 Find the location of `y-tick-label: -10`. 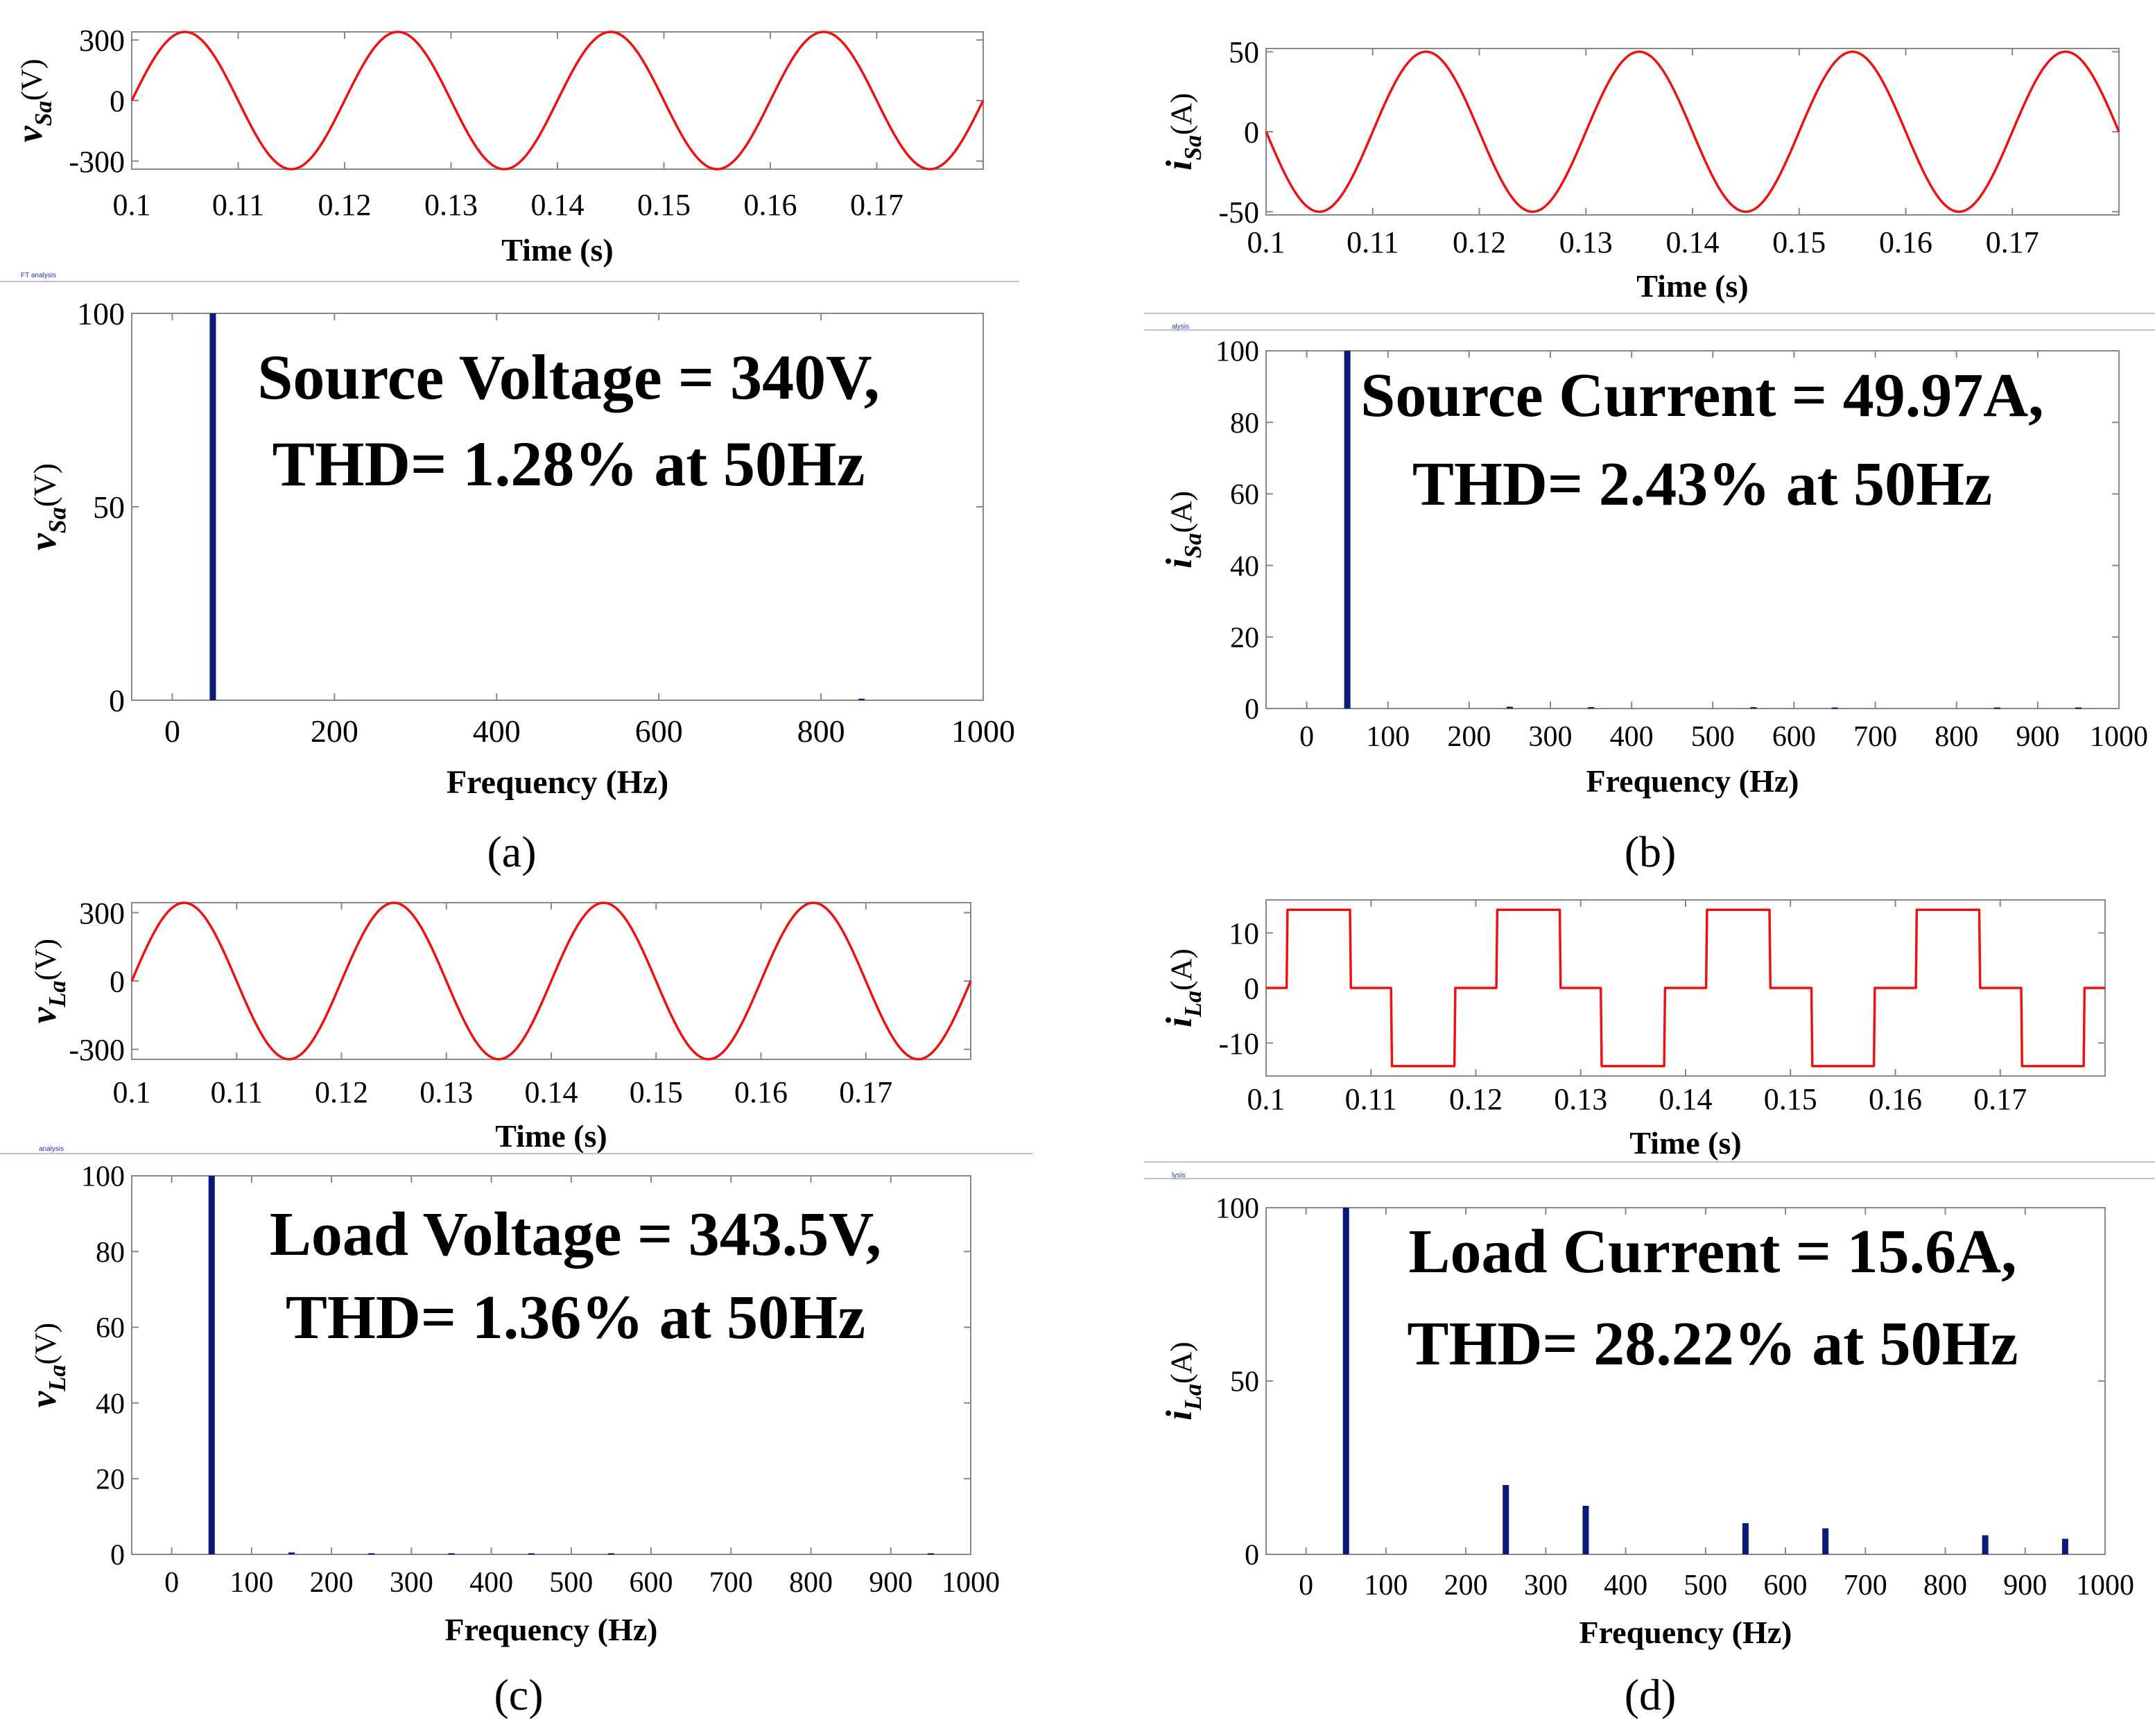

y-tick-label: -10 is located at coordinates (1239, 1044).